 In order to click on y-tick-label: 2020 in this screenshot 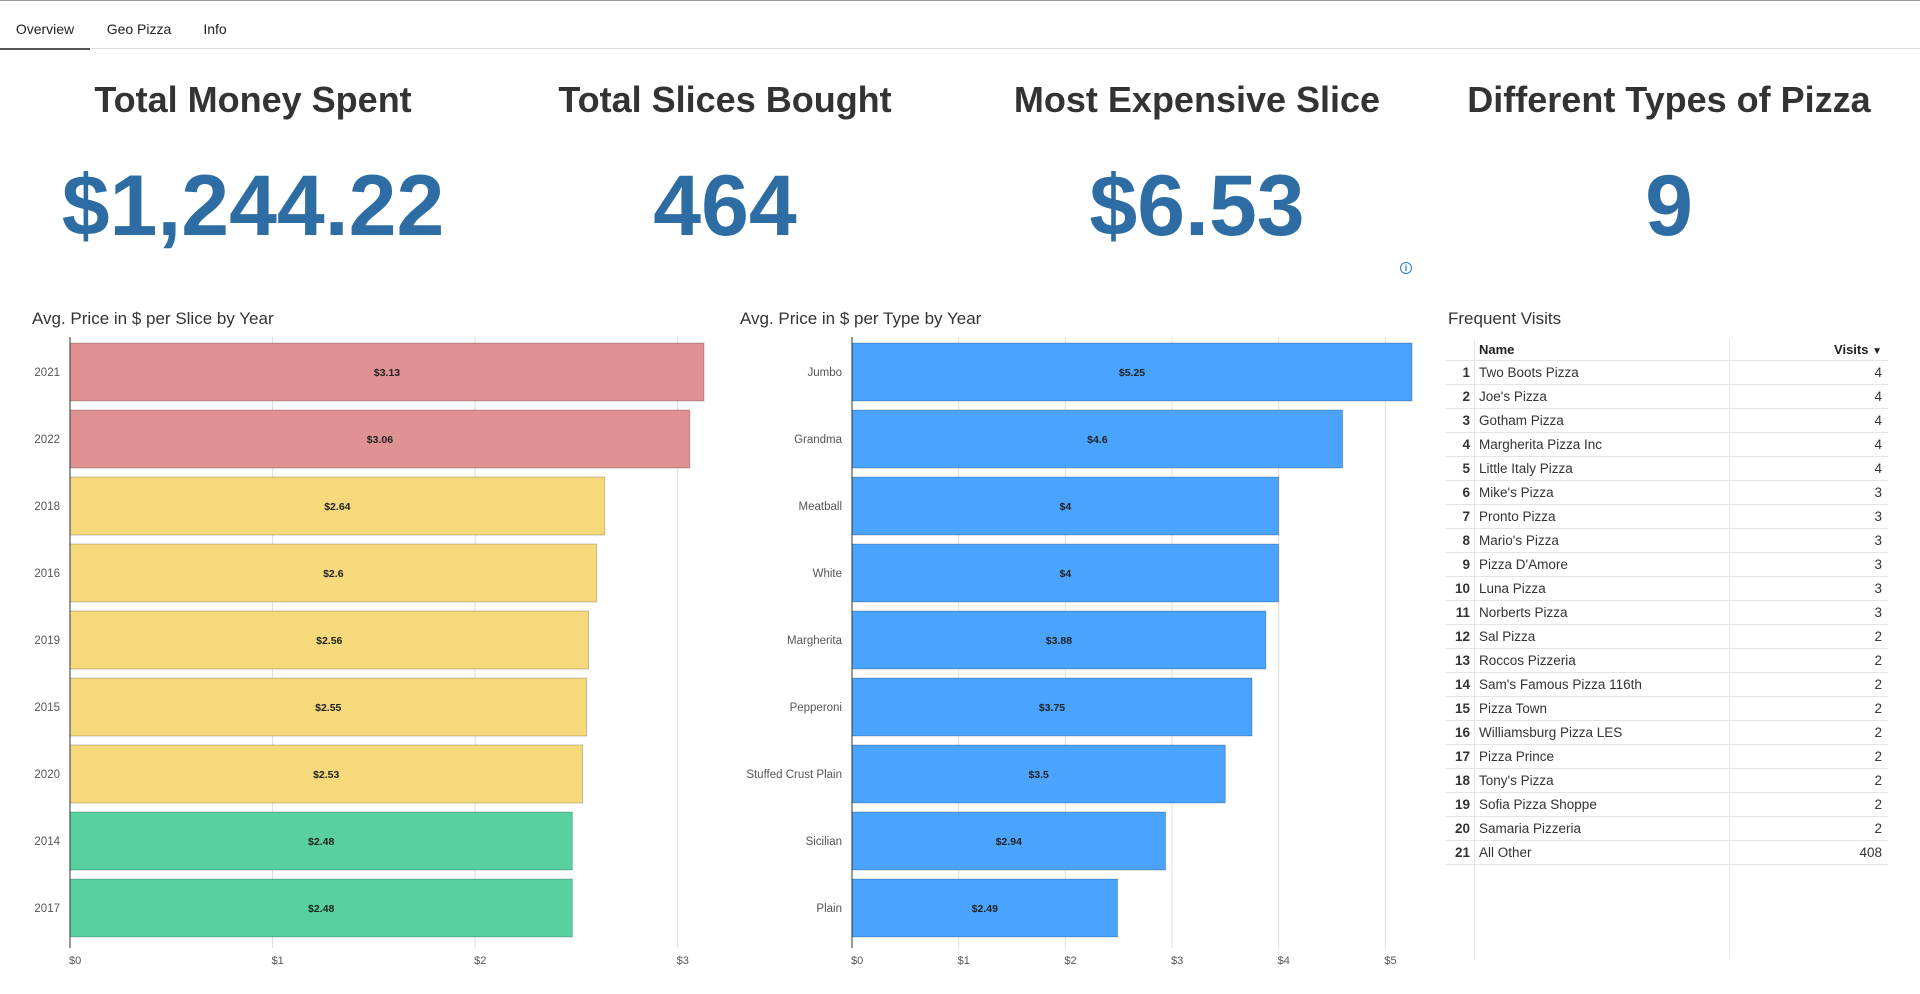, I will do `click(47, 775)`.